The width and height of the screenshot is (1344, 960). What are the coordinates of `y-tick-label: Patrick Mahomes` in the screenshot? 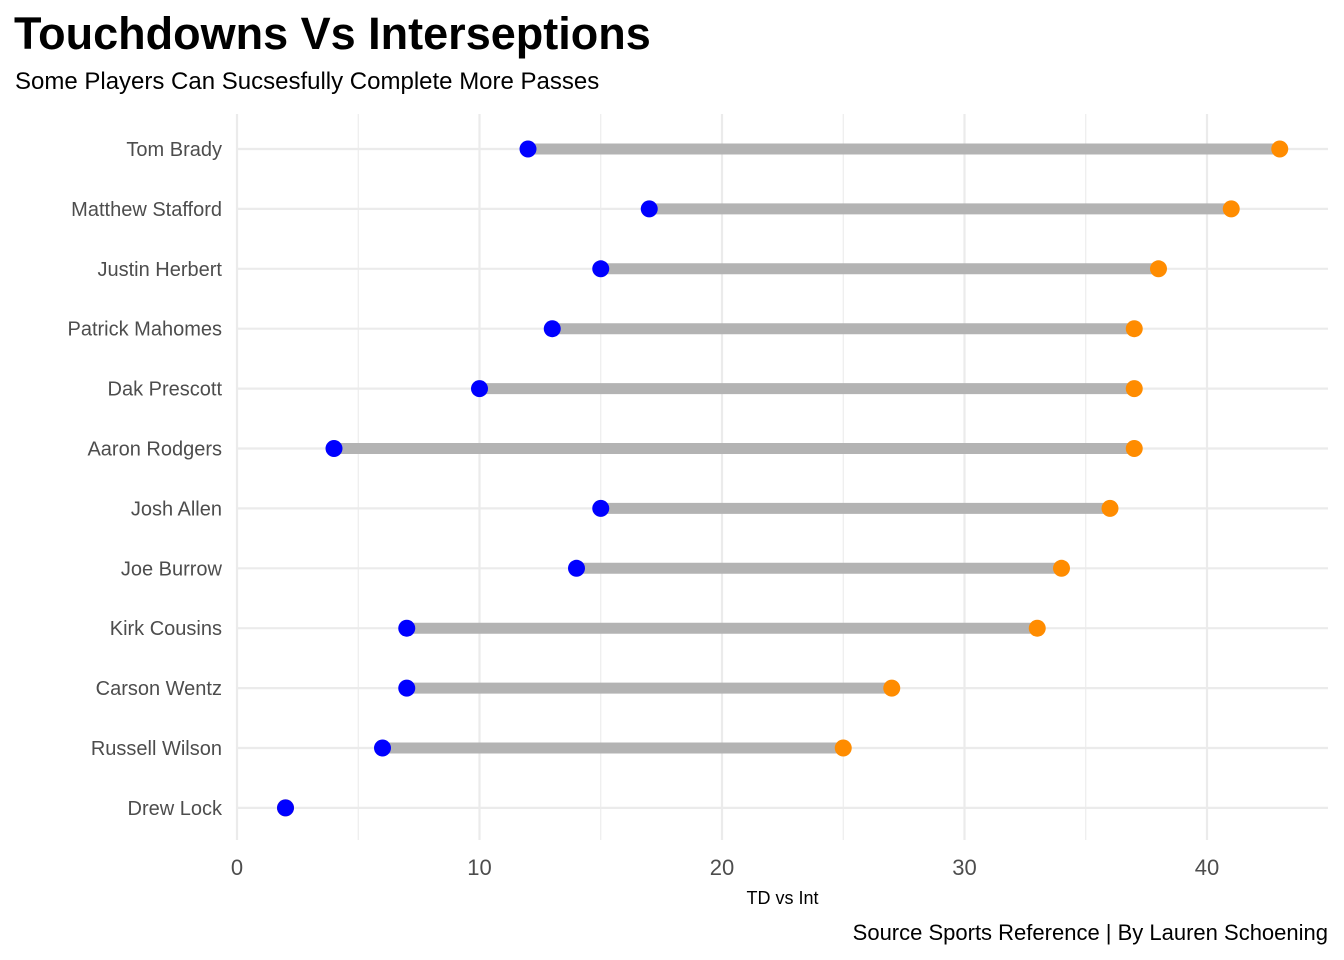 It's located at (145, 330).